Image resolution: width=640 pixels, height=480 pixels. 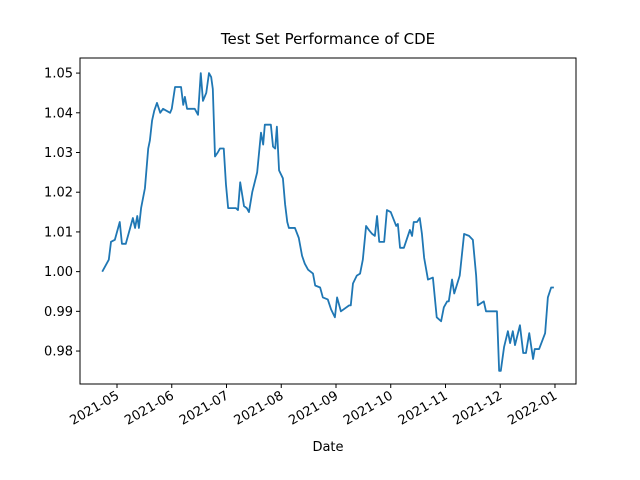 I want to click on y-tick-label: 1.04, so click(x=58, y=113).